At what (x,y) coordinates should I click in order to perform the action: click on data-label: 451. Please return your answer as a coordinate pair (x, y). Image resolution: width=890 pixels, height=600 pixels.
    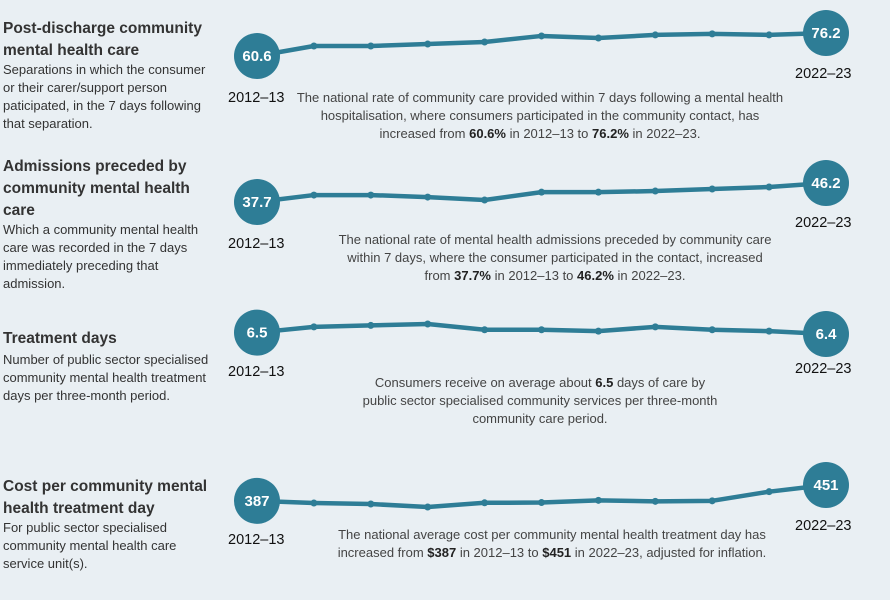
    Looking at the image, I should click on (825, 485).